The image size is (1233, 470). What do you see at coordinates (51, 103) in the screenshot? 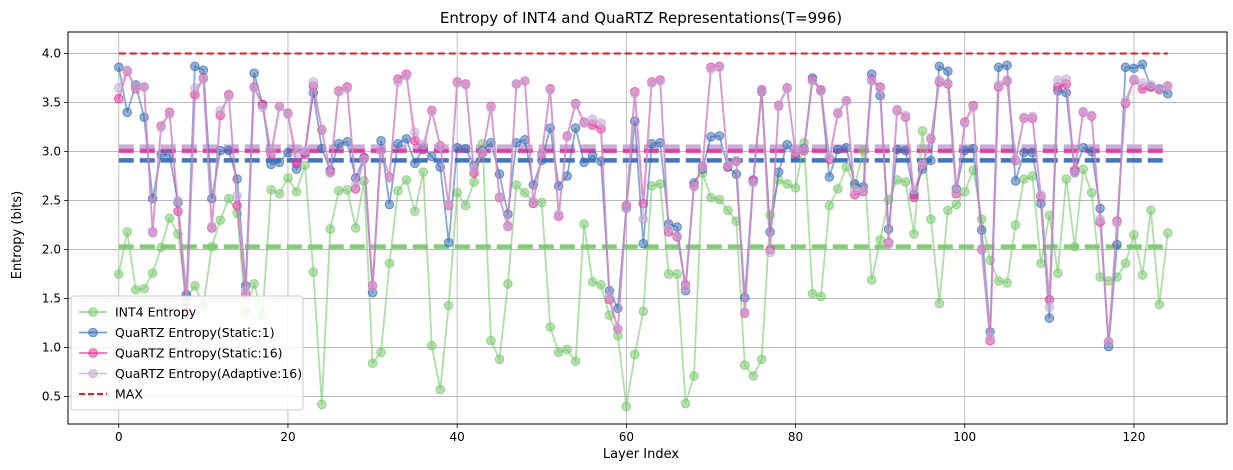
I see `y-tick-label: 3.5` at bounding box center [51, 103].